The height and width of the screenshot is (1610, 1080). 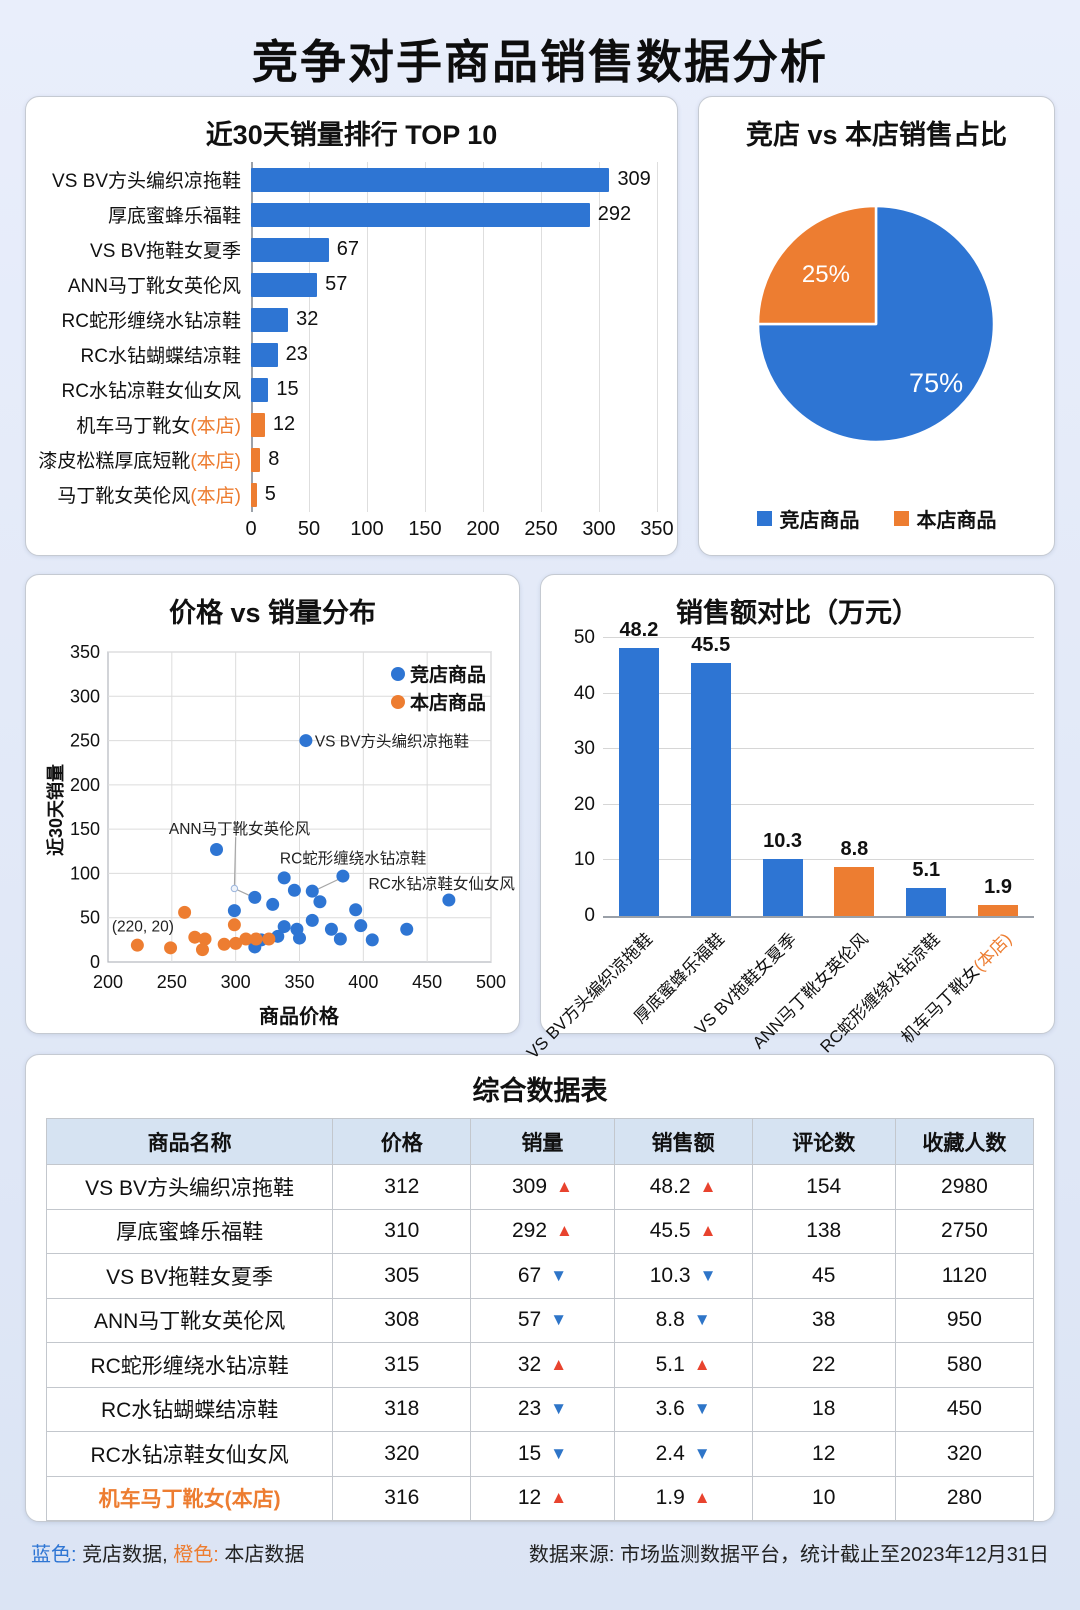 What do you see at coordinates (299, 982) in the screenshot?
I see `scatter-x-tick-label: 350` at bounding box center [299, 982].